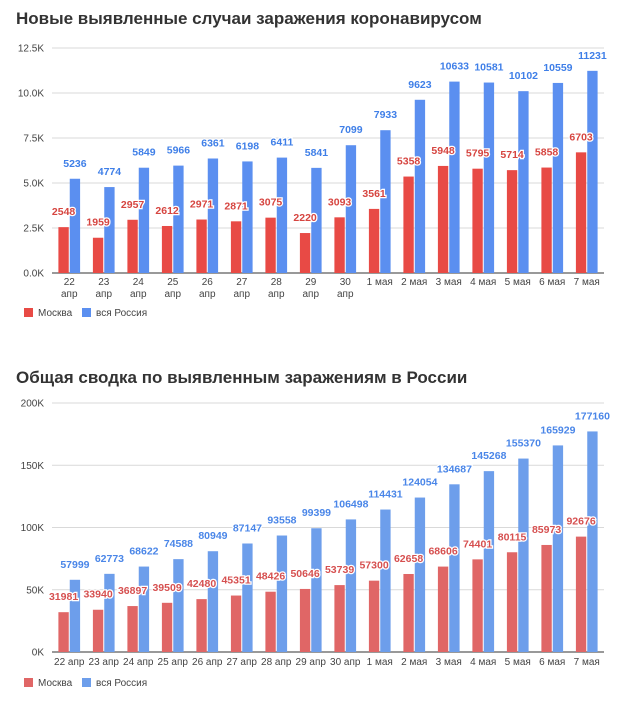 The height and width of the screenshot is (707, 620). Describe the element at coordinates (311, 662) in the screenshot. I see `x-tick-label: 29 апр` at that location.